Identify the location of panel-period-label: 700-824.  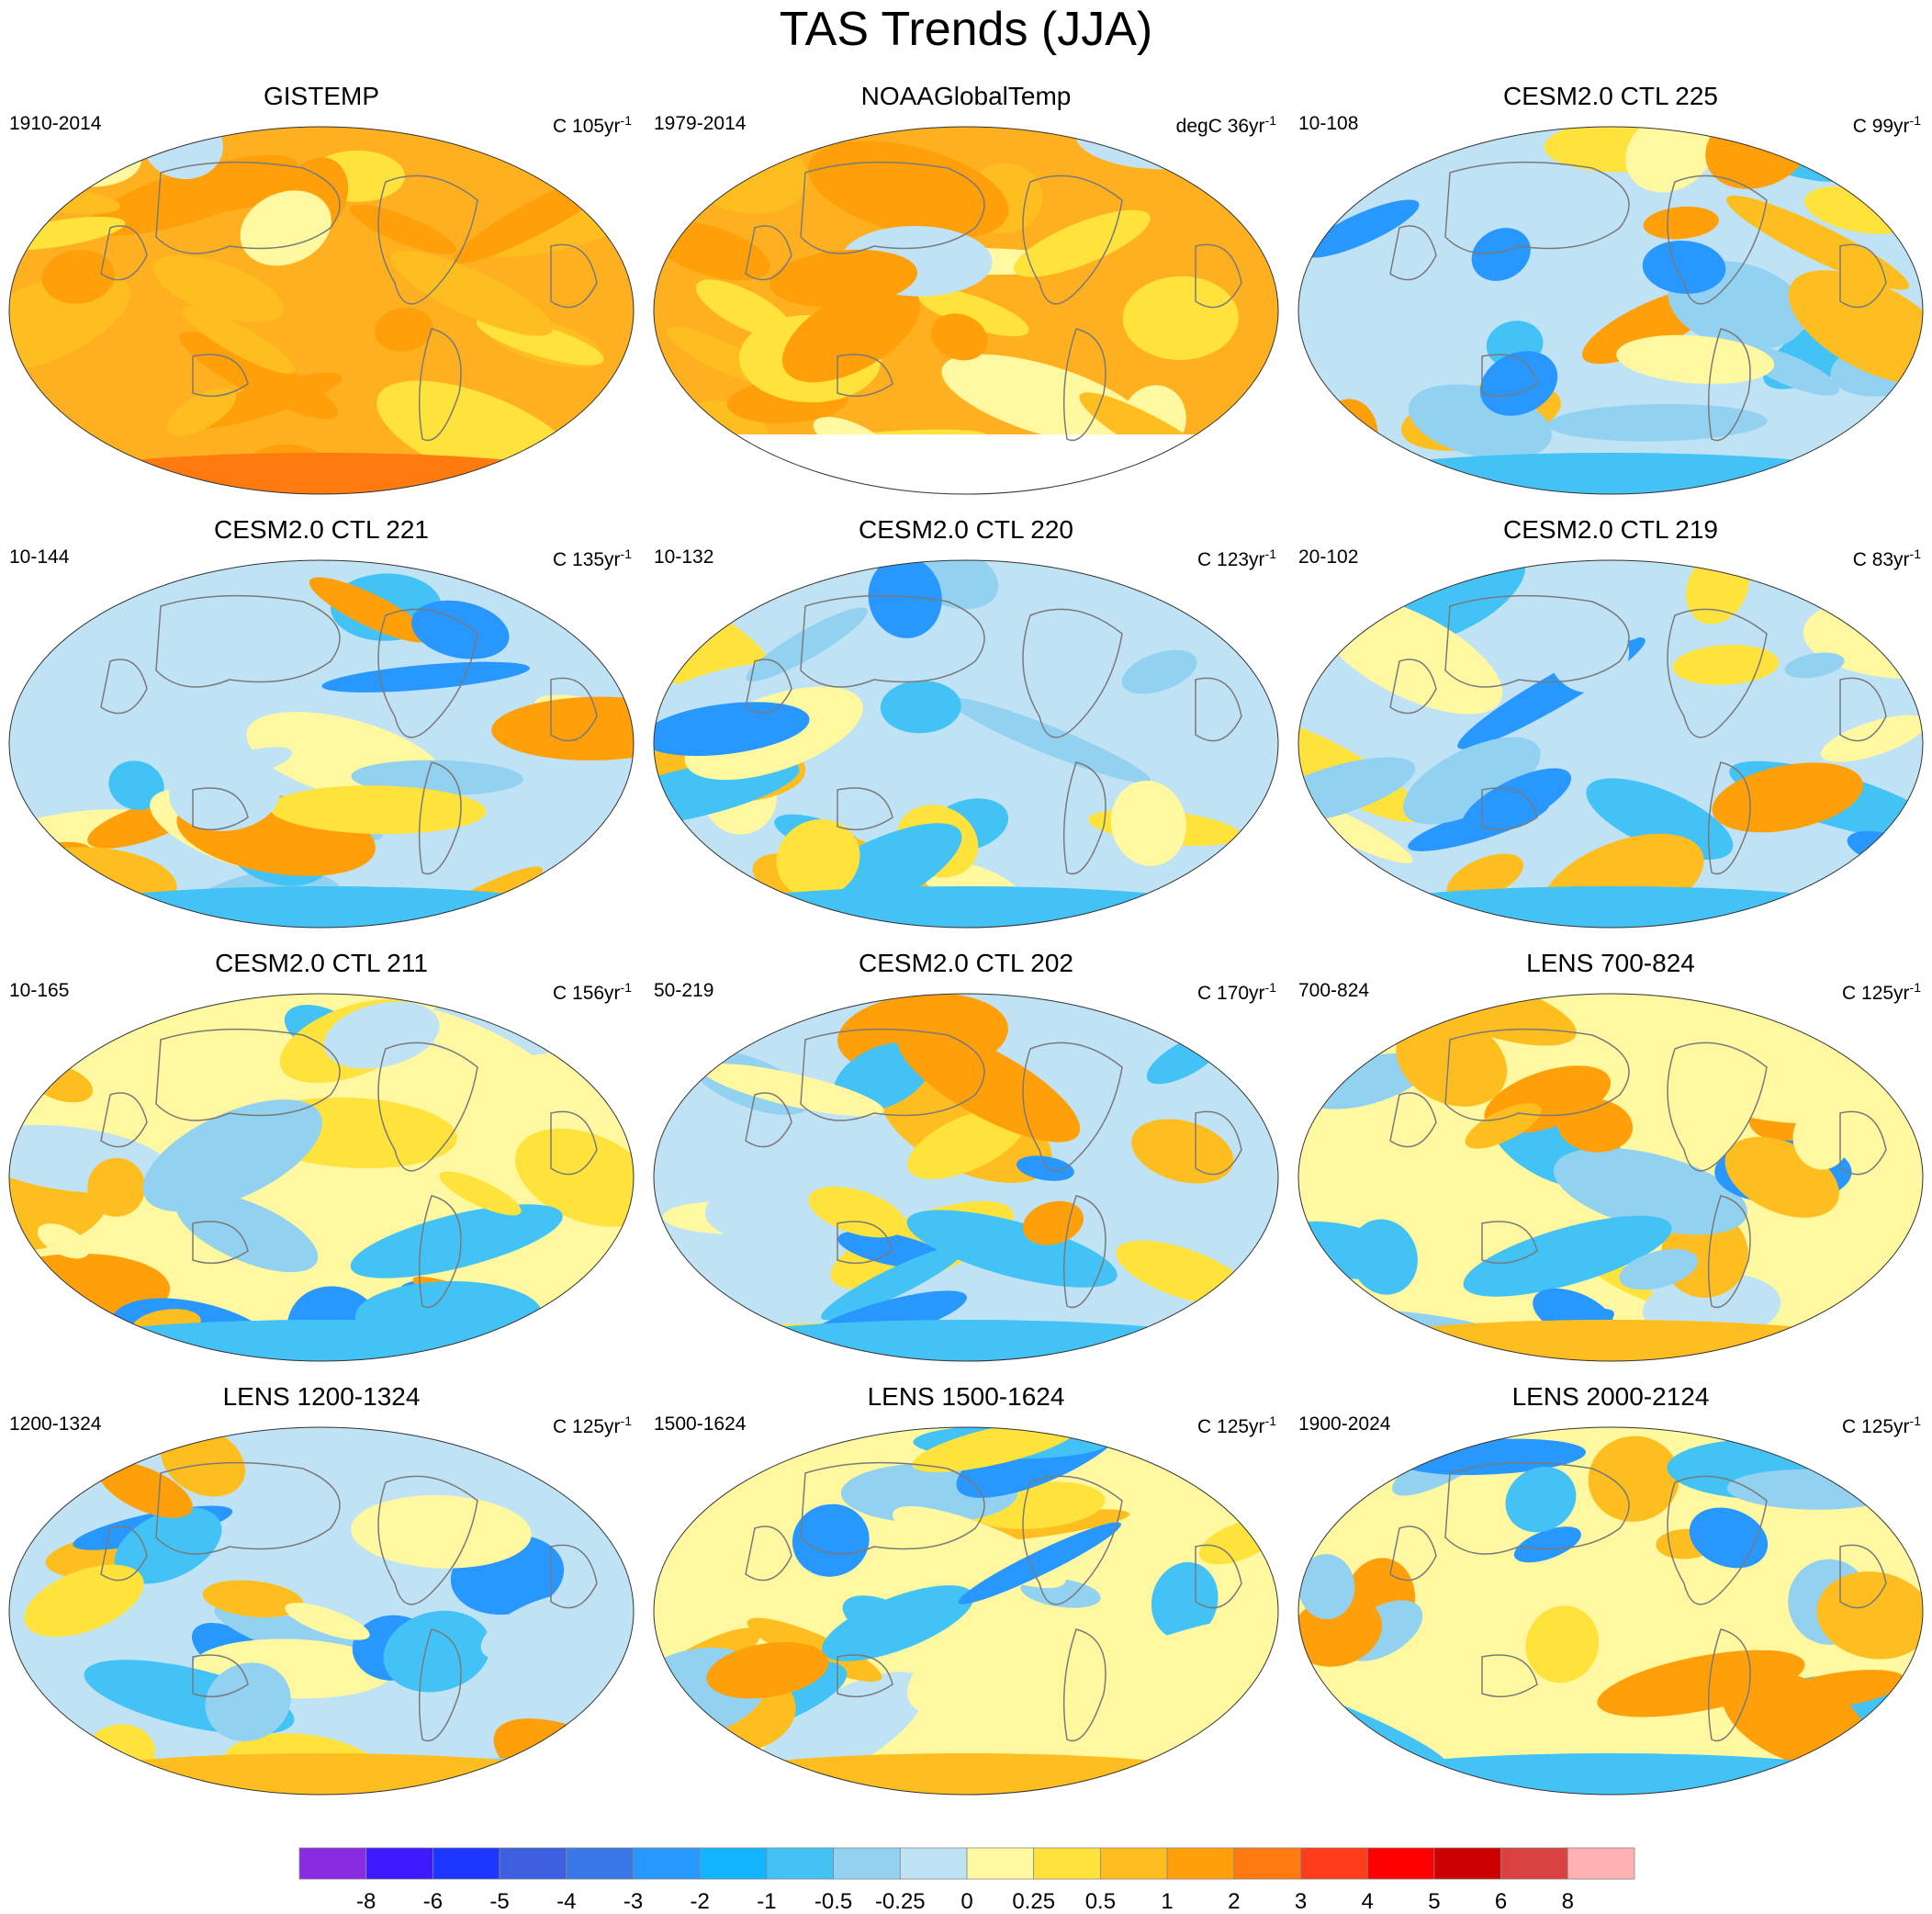
(1334, 990).